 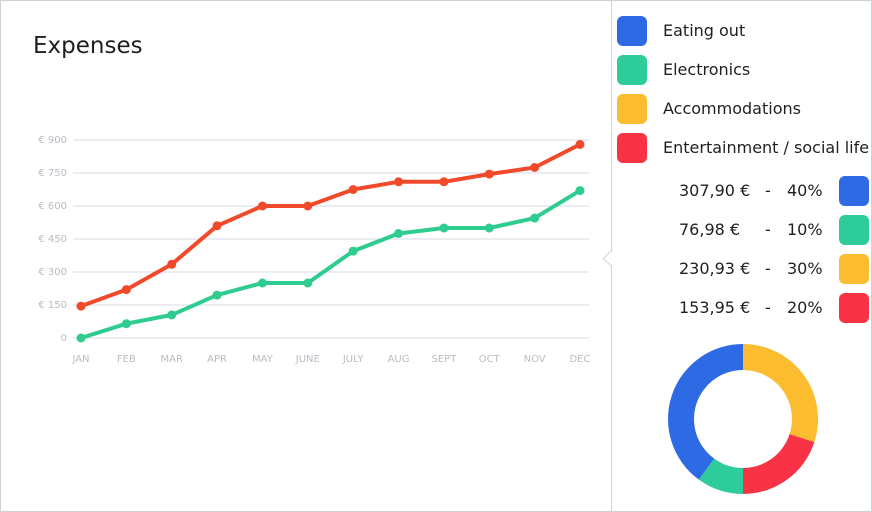 What do you see at coordinates (80, 359) in the screenshot?
I see `x-tick-label: JAN` at bounding box center [80, 359].